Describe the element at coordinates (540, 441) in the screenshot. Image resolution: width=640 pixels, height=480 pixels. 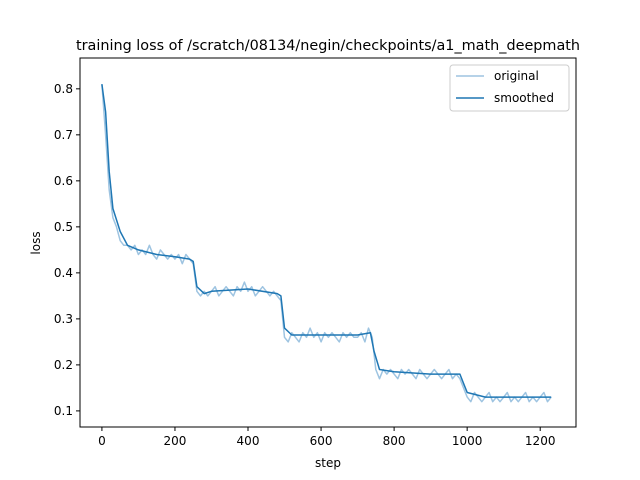
I see `x-tick-label: 1200` at that location.